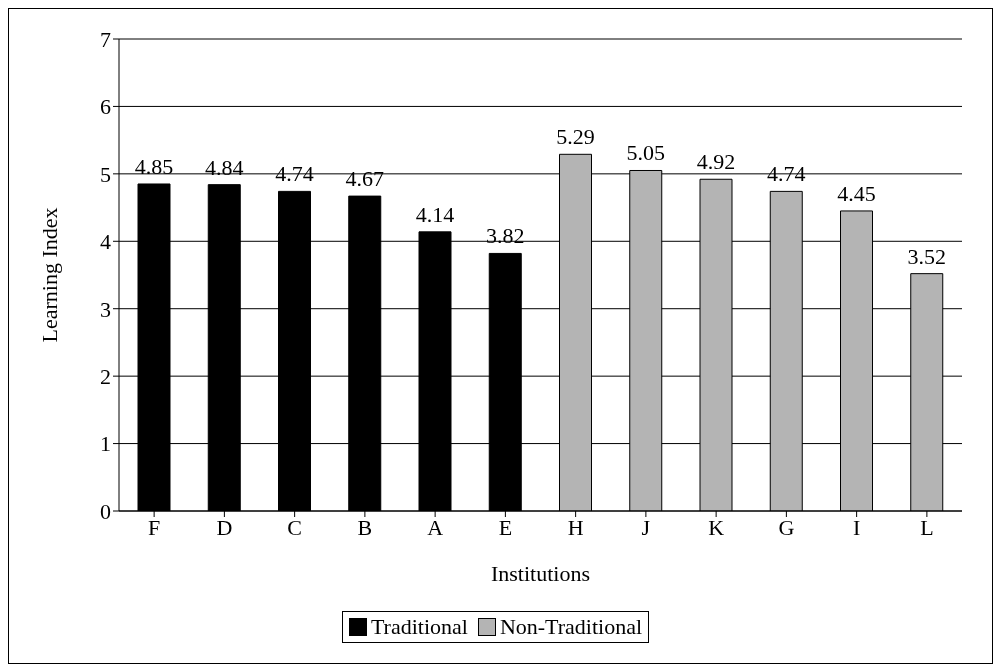 Image resolution: width=1001 pixels, height=672 pixels. I want to click on x-tick-label: B, so click(365, 527).